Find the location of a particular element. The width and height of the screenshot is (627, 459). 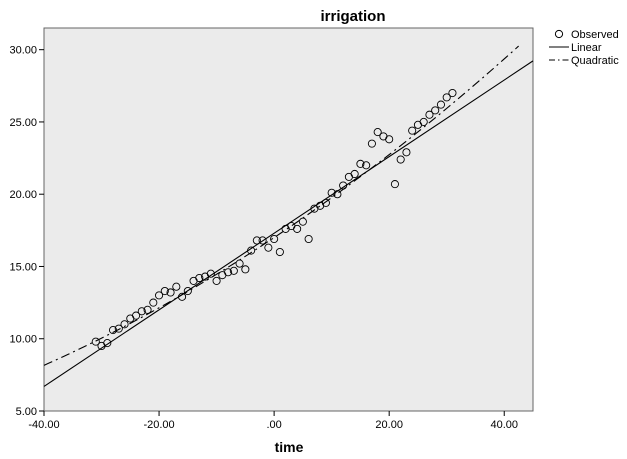

x-axis: -40.00 -20.00 .00 20.00 40.00 is located at coordinates (273, 421).